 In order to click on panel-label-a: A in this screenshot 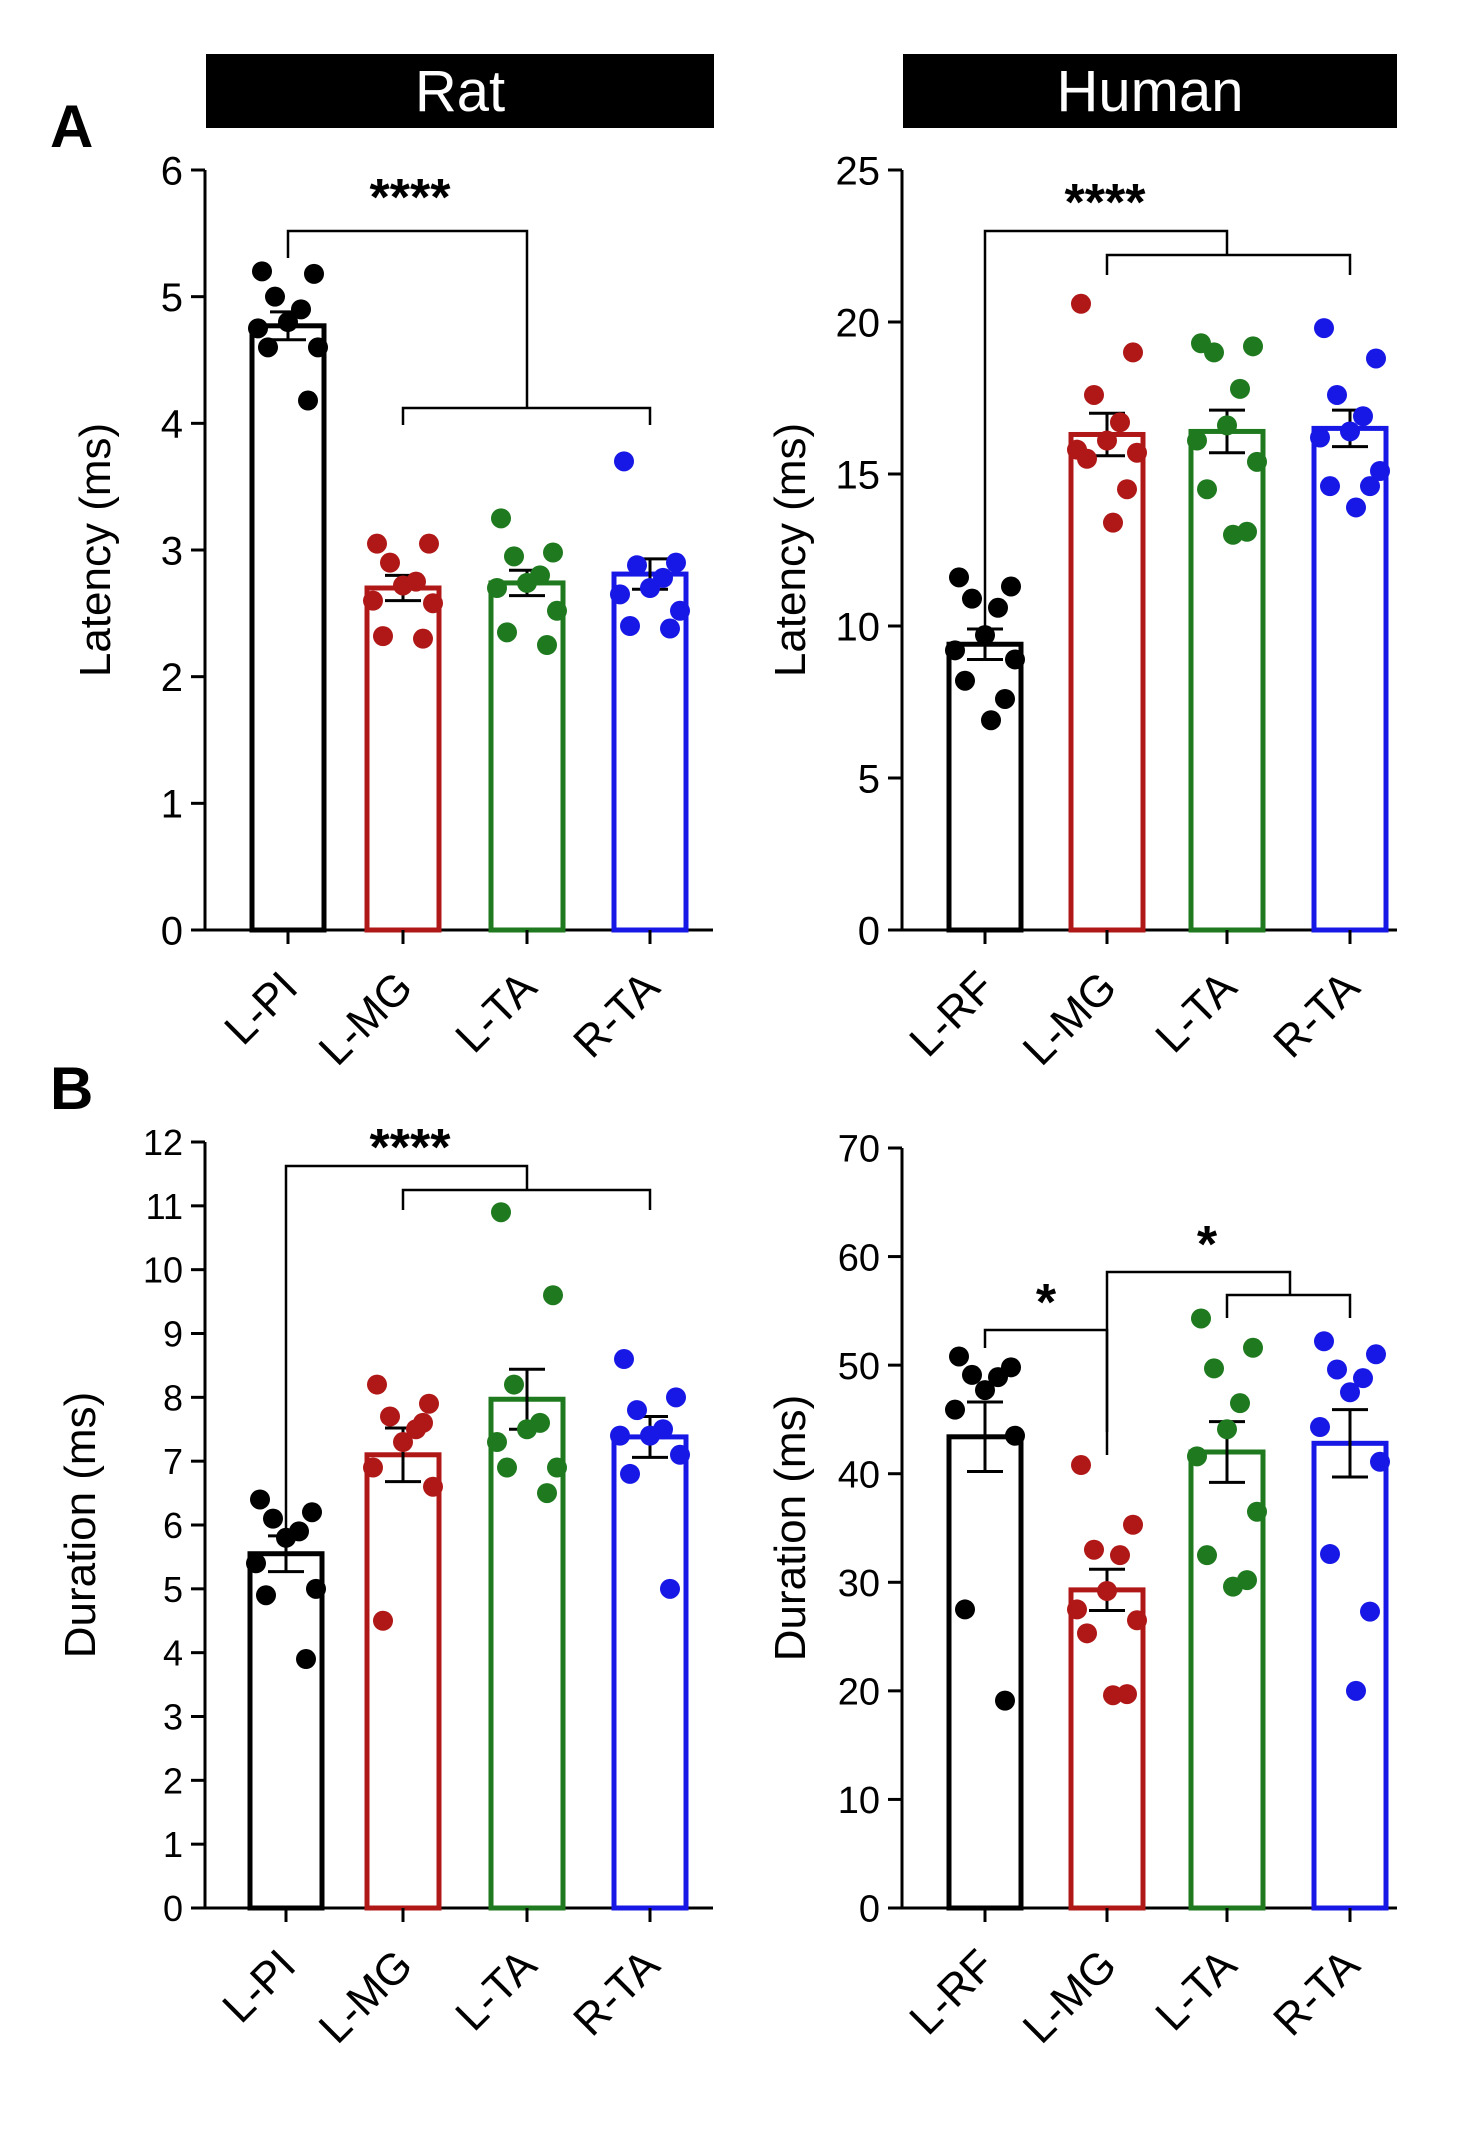, I will do `click(72, 126)`.